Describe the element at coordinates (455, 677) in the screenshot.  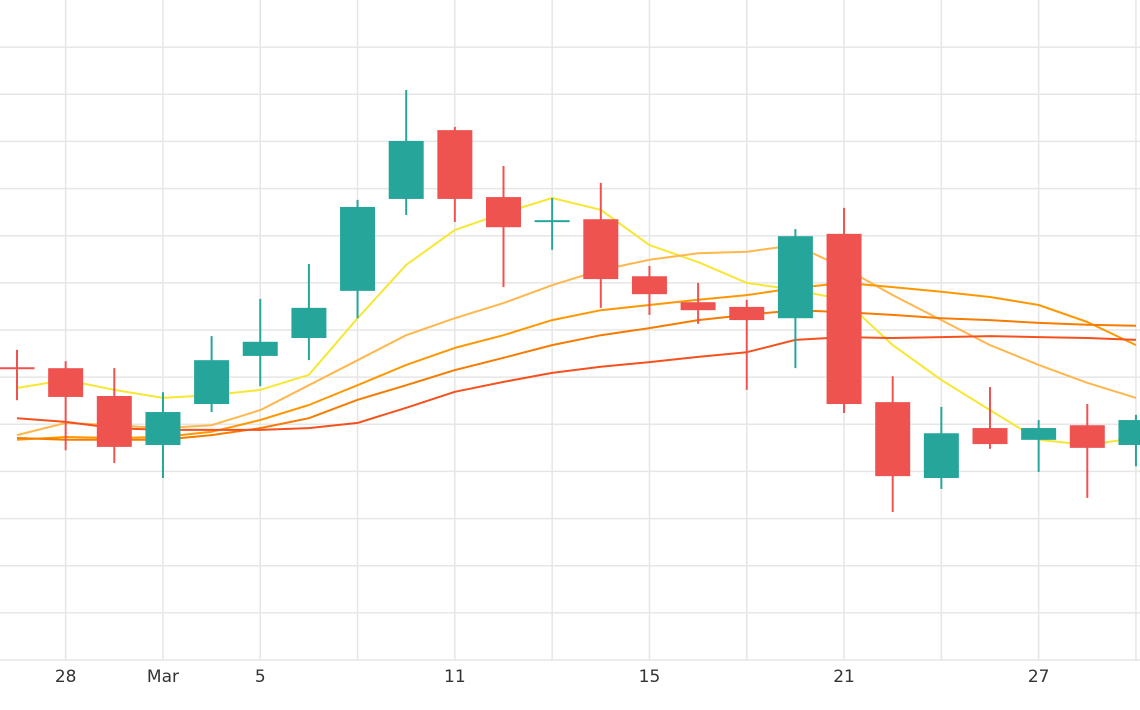
I see `x-tick-label: 11` at that location.